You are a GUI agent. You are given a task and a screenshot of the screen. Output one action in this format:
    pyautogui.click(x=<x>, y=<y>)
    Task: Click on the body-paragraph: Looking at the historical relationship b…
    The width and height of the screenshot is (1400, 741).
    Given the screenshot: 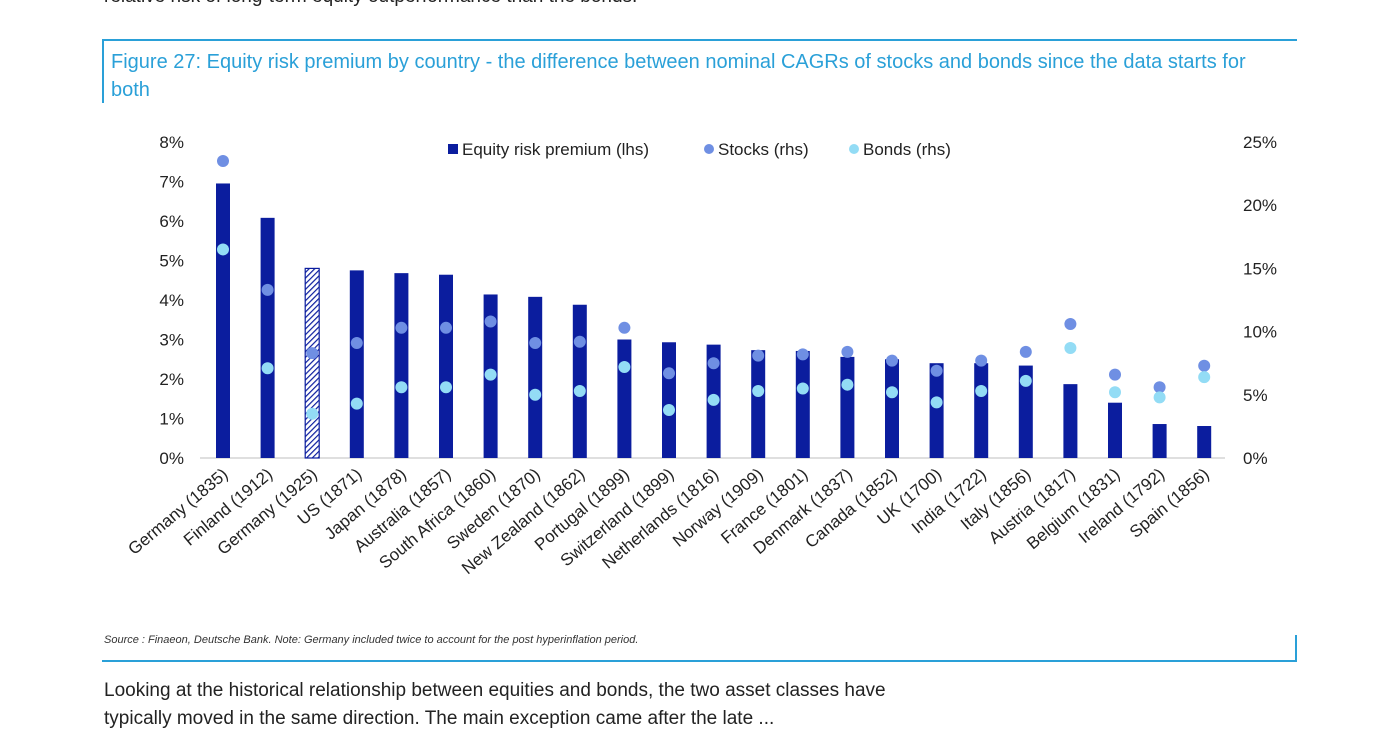 What is the action you would take?
    pyautogui.click(x=495, y=704)
    